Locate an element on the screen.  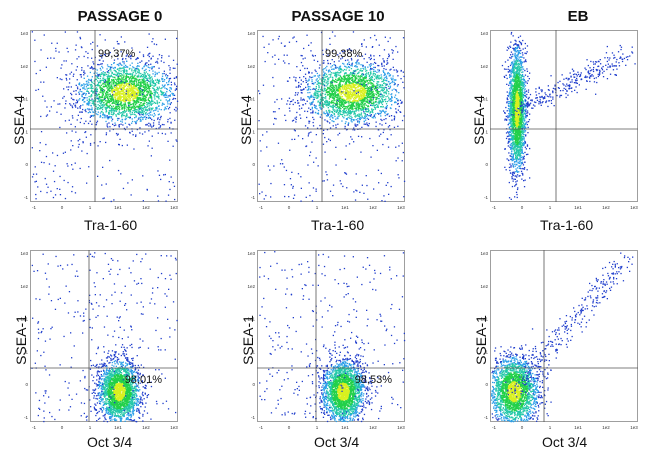
x-tick-label: -1 is located at coordinates (34, 207).